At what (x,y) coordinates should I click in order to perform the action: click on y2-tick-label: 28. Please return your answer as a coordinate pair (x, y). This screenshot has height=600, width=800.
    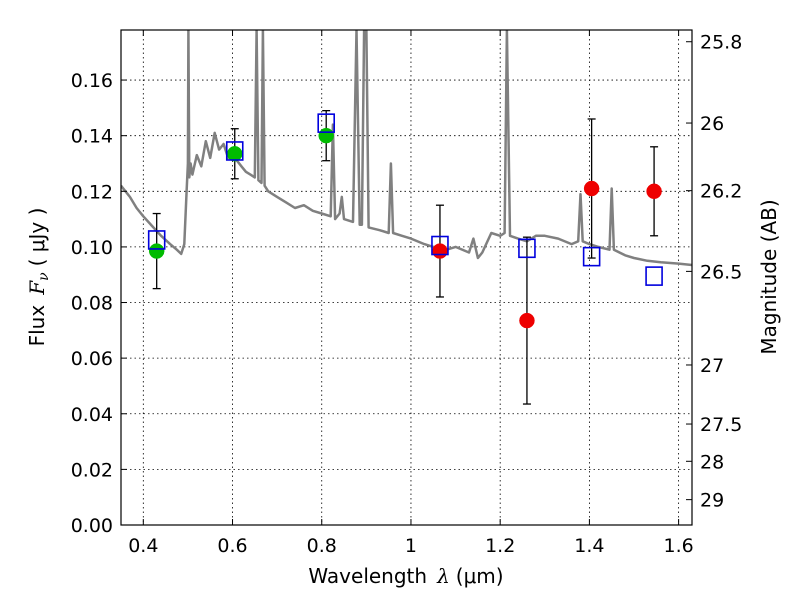
    Looking at the image, I should click on (712, 462).